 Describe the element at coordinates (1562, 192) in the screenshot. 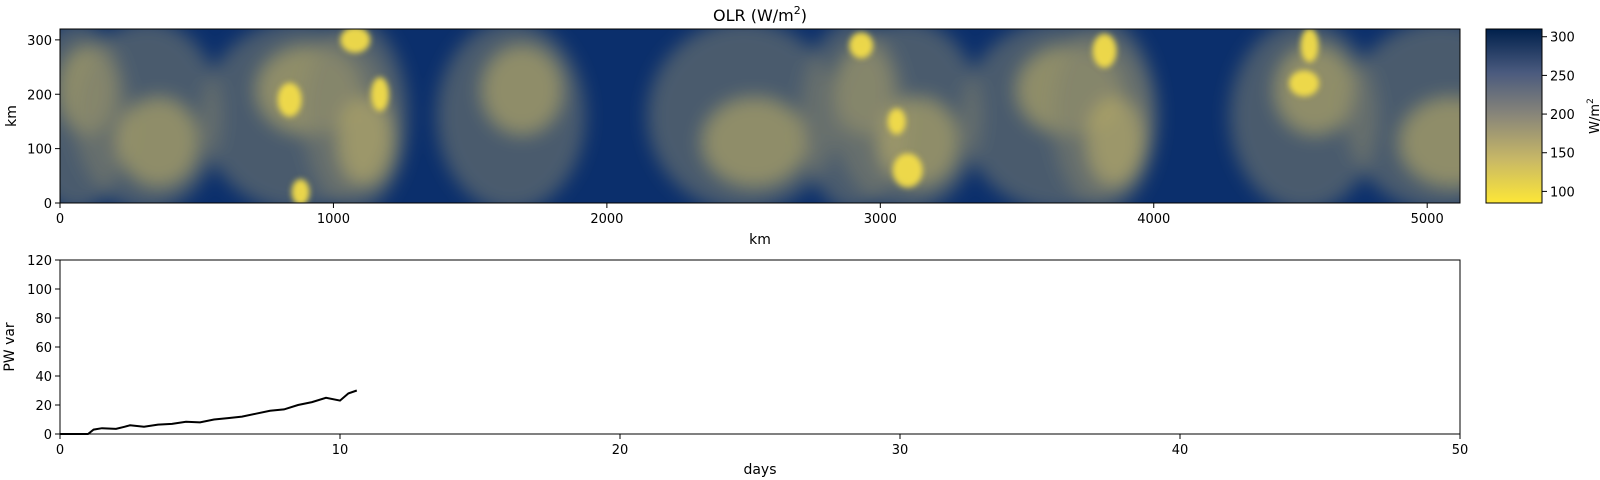

I see `colorbar-tick-label: 100` at that location.